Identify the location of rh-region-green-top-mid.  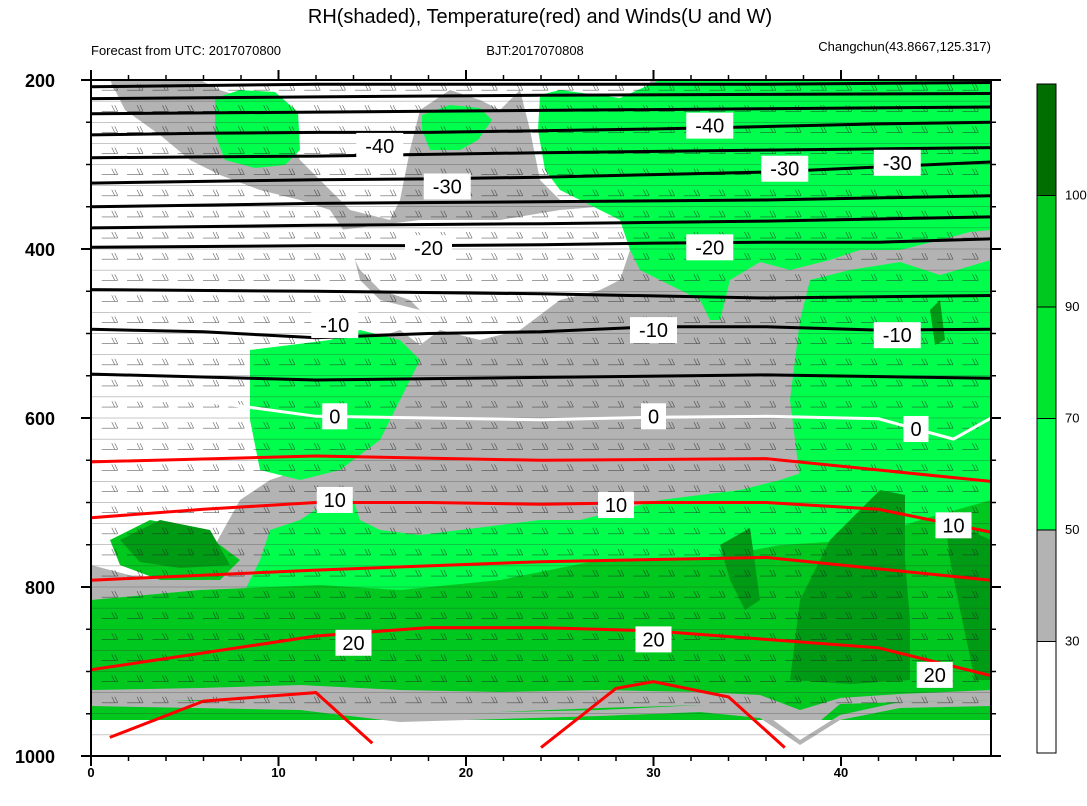
(457, 127).